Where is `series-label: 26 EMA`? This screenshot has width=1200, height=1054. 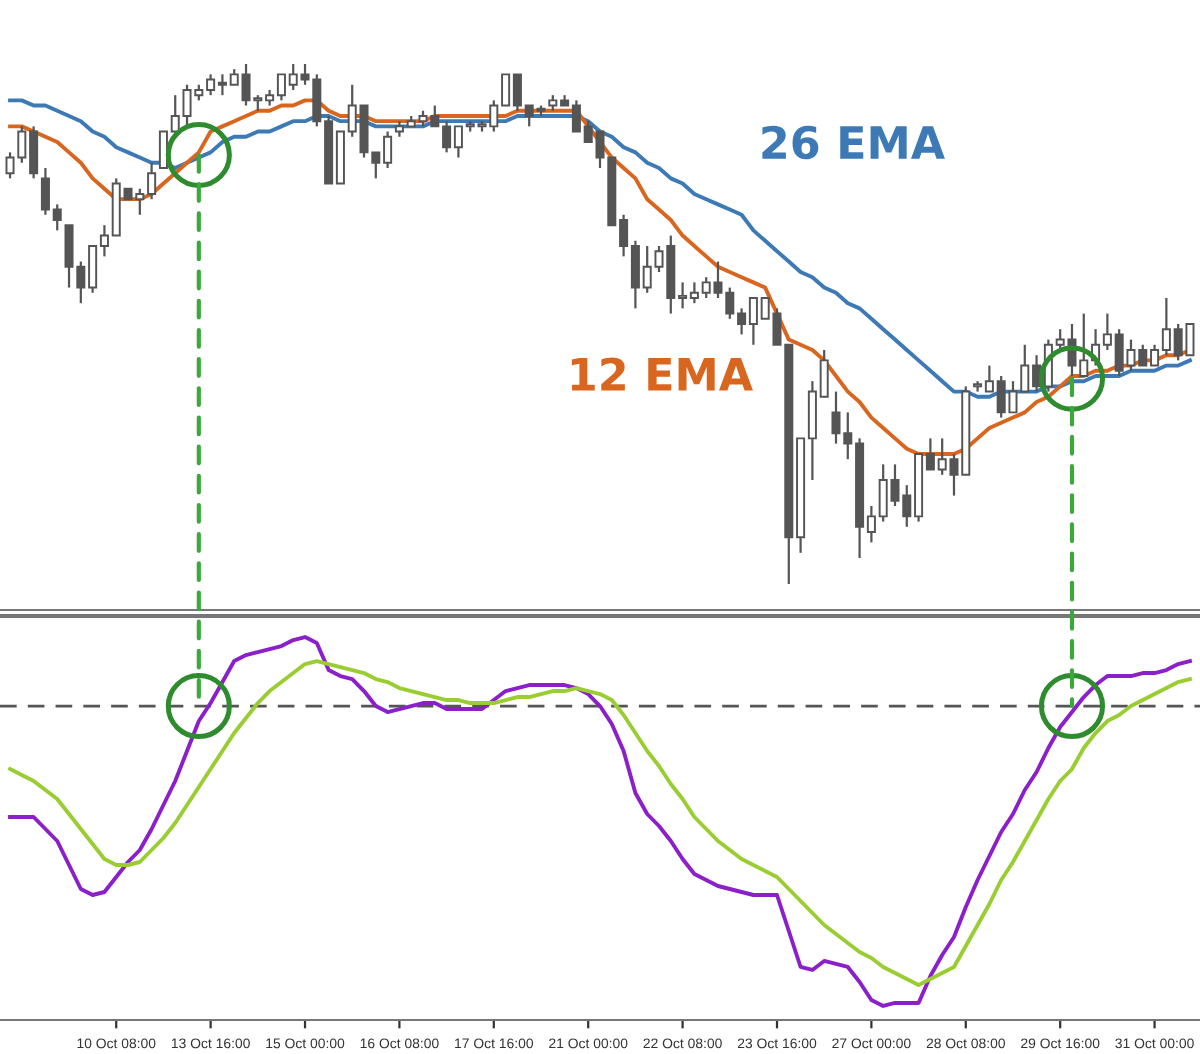 series-label: 26 EMA is located at coordinates (853, 142).